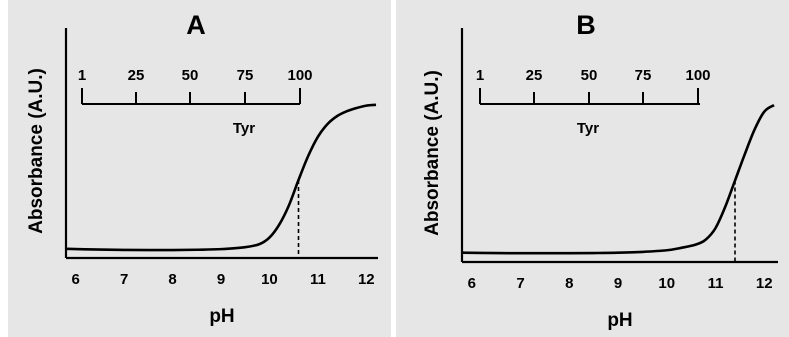  I want to click on panel-title: B, so click(586, 25).